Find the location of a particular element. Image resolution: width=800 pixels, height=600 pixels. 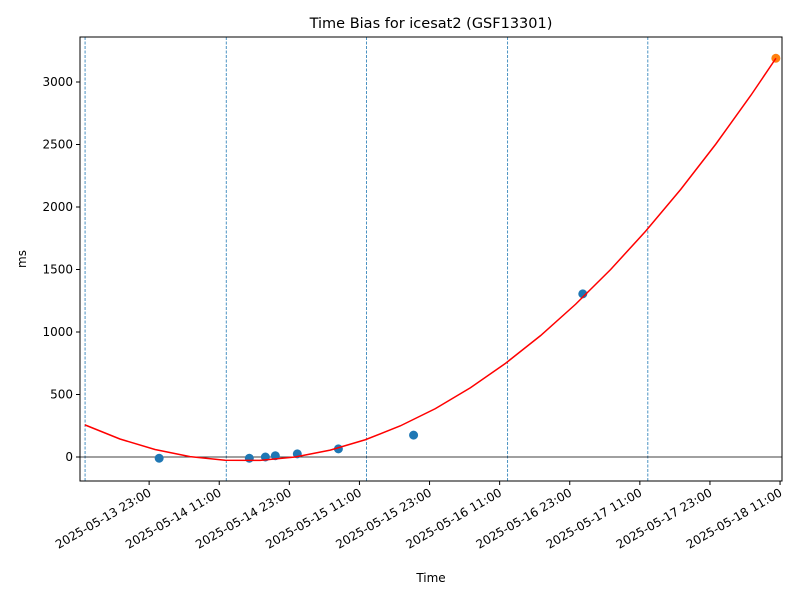

x-axis-label: Time is located at coordinates (430, 578).